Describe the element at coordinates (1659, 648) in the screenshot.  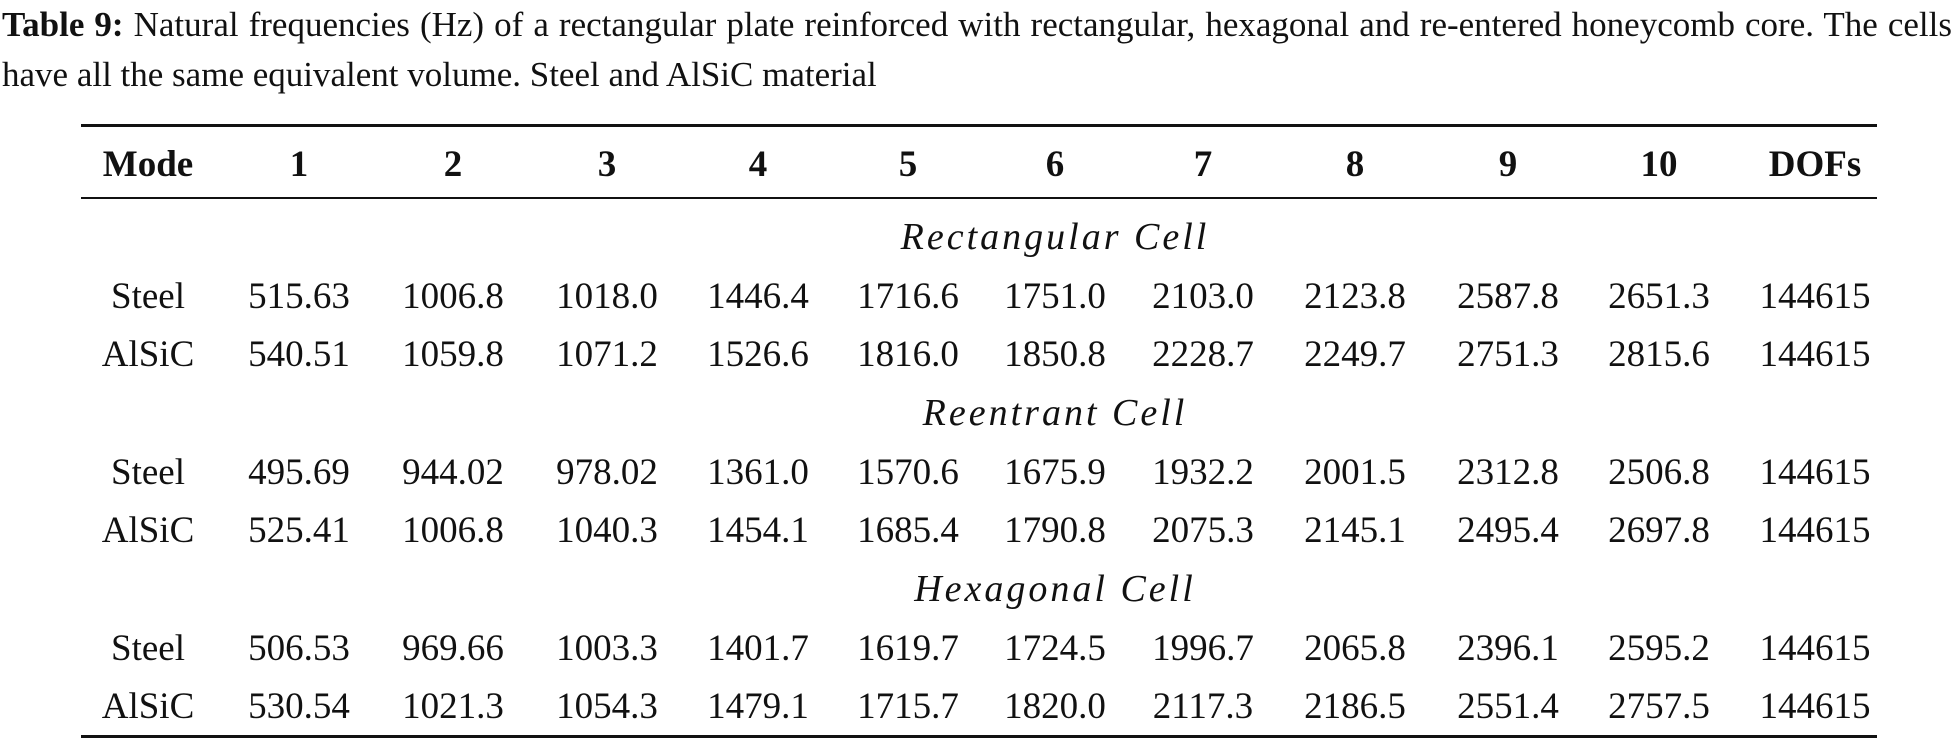
I see `table-cell: 2595.2` at that location.